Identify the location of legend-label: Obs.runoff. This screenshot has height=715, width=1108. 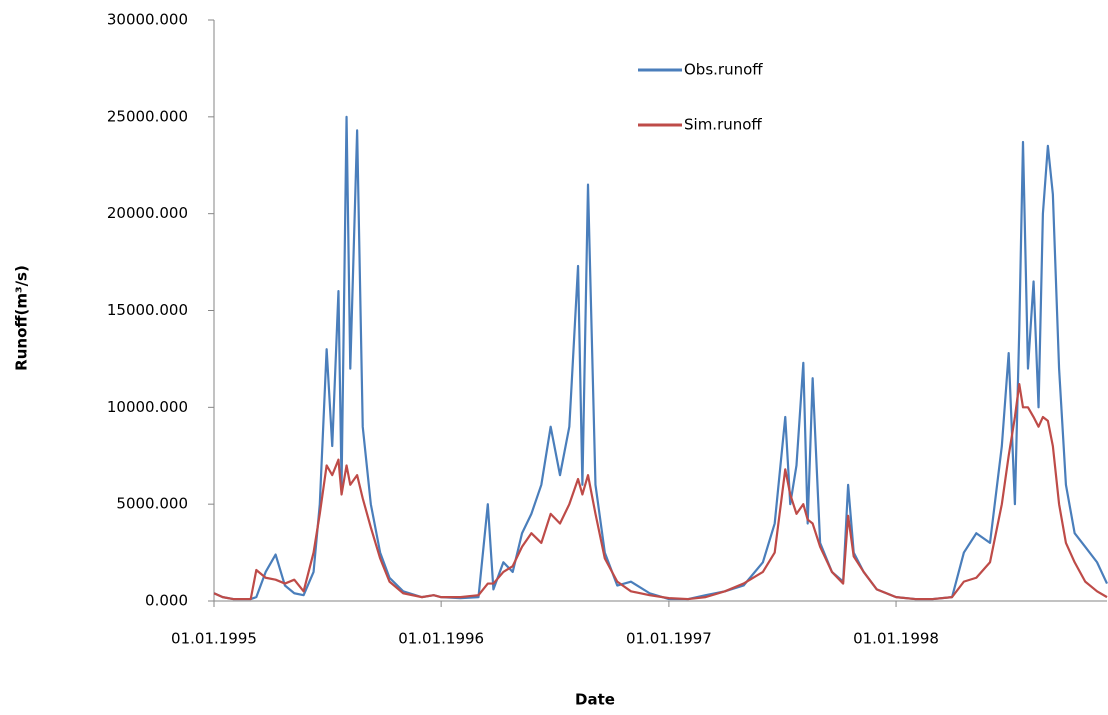
(723, 70).